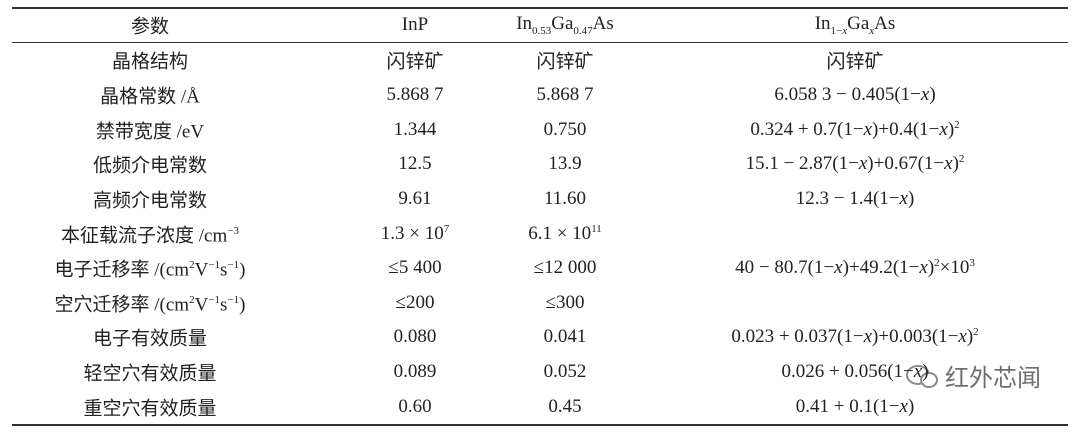 This screenshot has height=432, width=1080. Describe the element at coordinates (872, 30) in the screenshot. I see `subscript: x` at that location.